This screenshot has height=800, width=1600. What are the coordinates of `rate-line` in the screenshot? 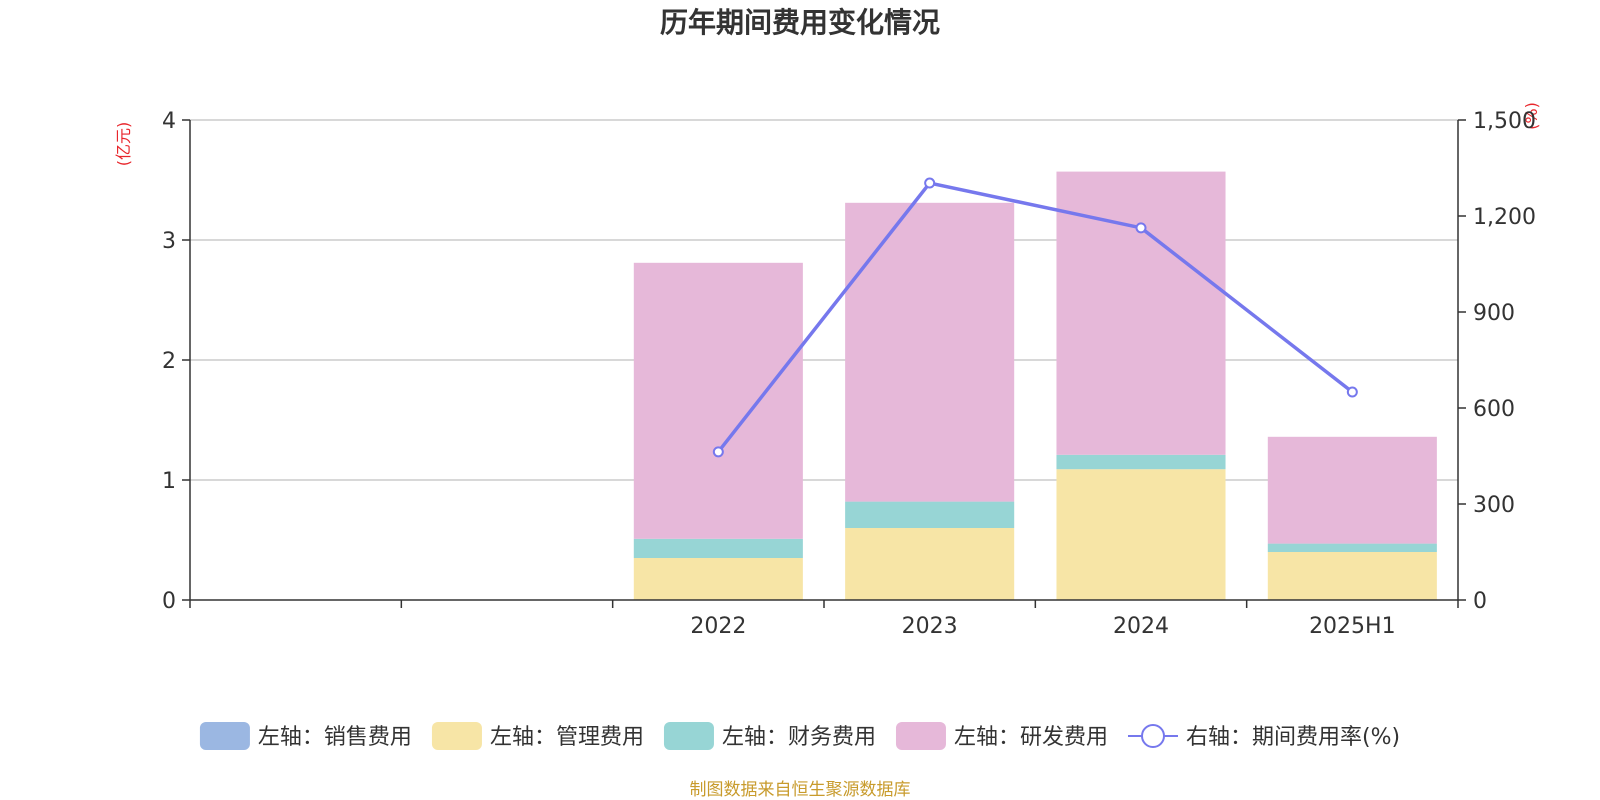 It's located at (1035, 317).